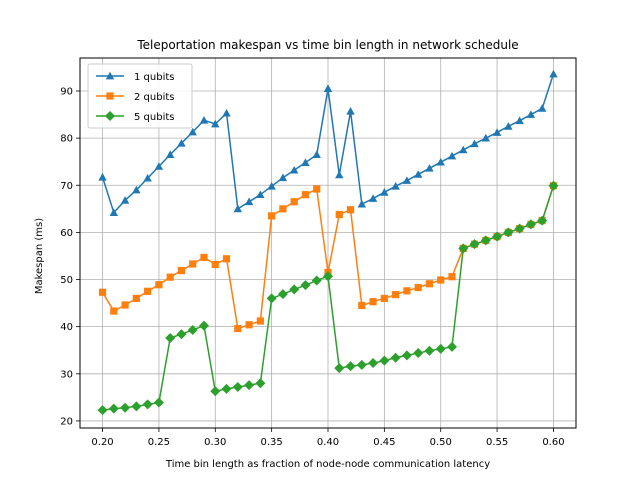  What do you see at coordinates (66, 374) in the screenshot?
I see `y-tick-label: 30` at bounding box center [66, 374].